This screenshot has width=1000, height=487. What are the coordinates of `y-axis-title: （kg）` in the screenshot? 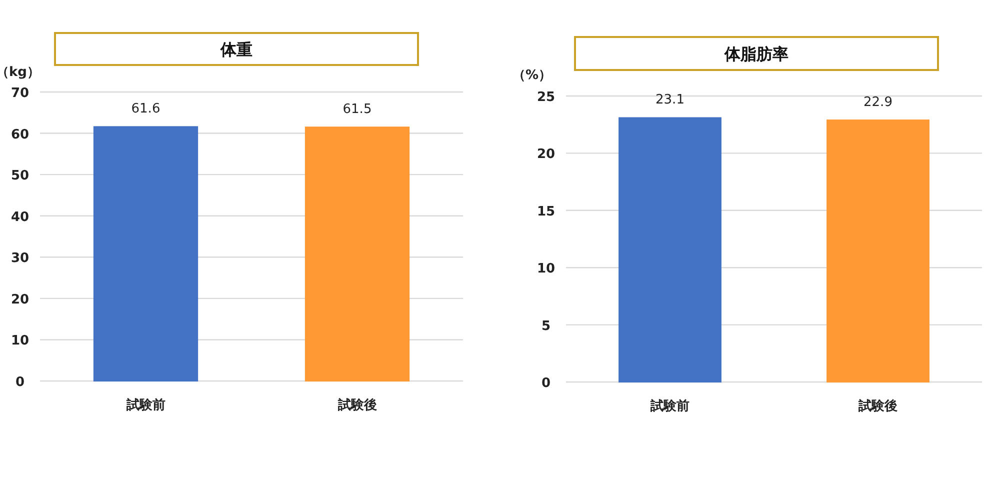 It's located at (20, 72).